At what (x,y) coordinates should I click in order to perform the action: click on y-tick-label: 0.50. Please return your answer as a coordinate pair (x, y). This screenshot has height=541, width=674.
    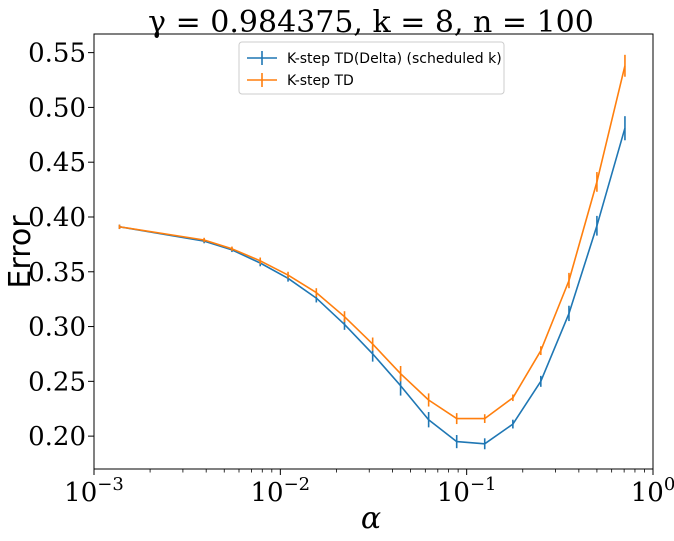
    Looking at the image, I should click on (57, 108).